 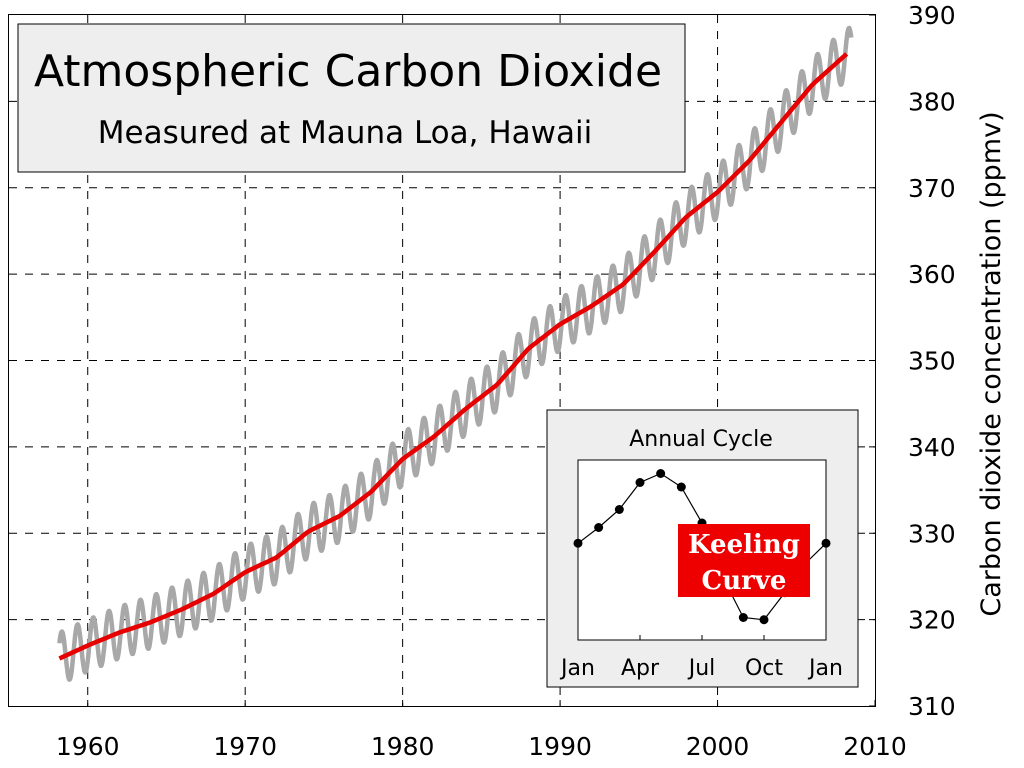 I want to click on chart-subtitle: Measured at Mauna Loa, Hawaii, so click(x=345, y=133).